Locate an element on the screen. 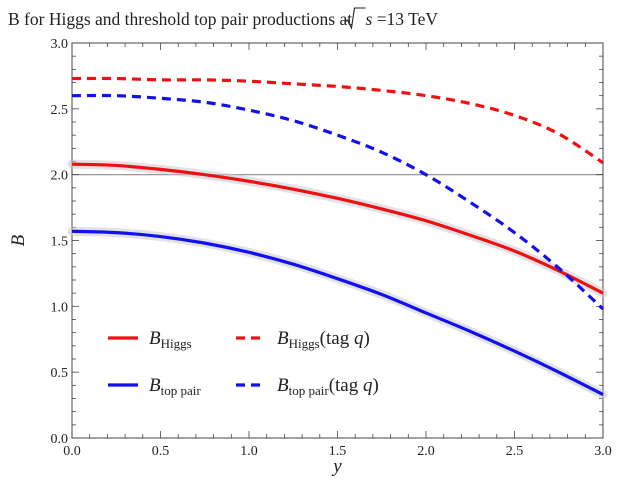 This screenshot has height=498, width=639. x-tick-label: 0.0 is located at coordinates (72, 451).